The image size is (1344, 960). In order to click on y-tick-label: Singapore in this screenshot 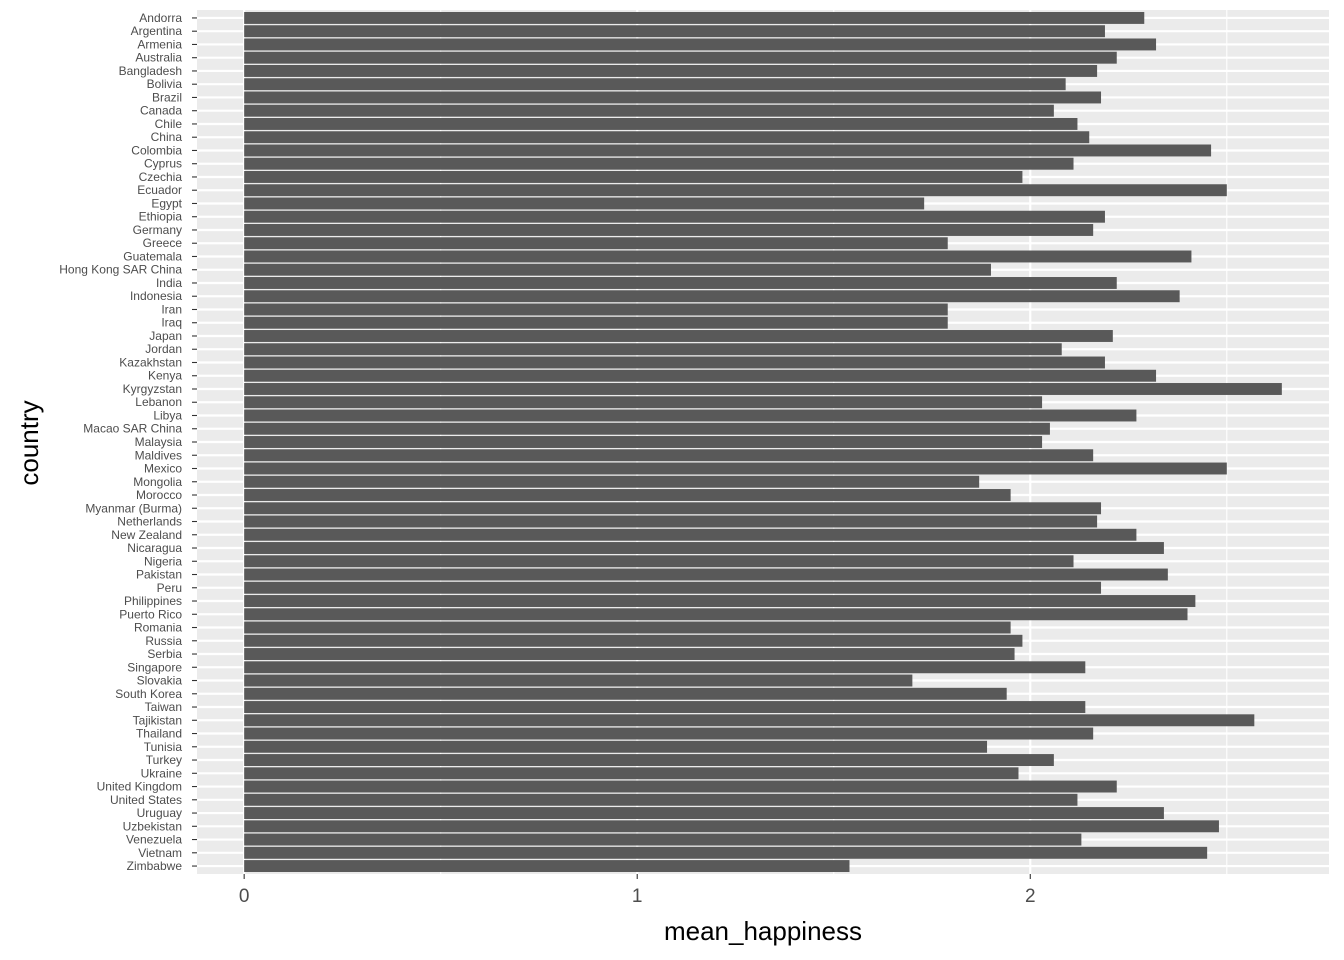, I will do `click(154, 667)`.